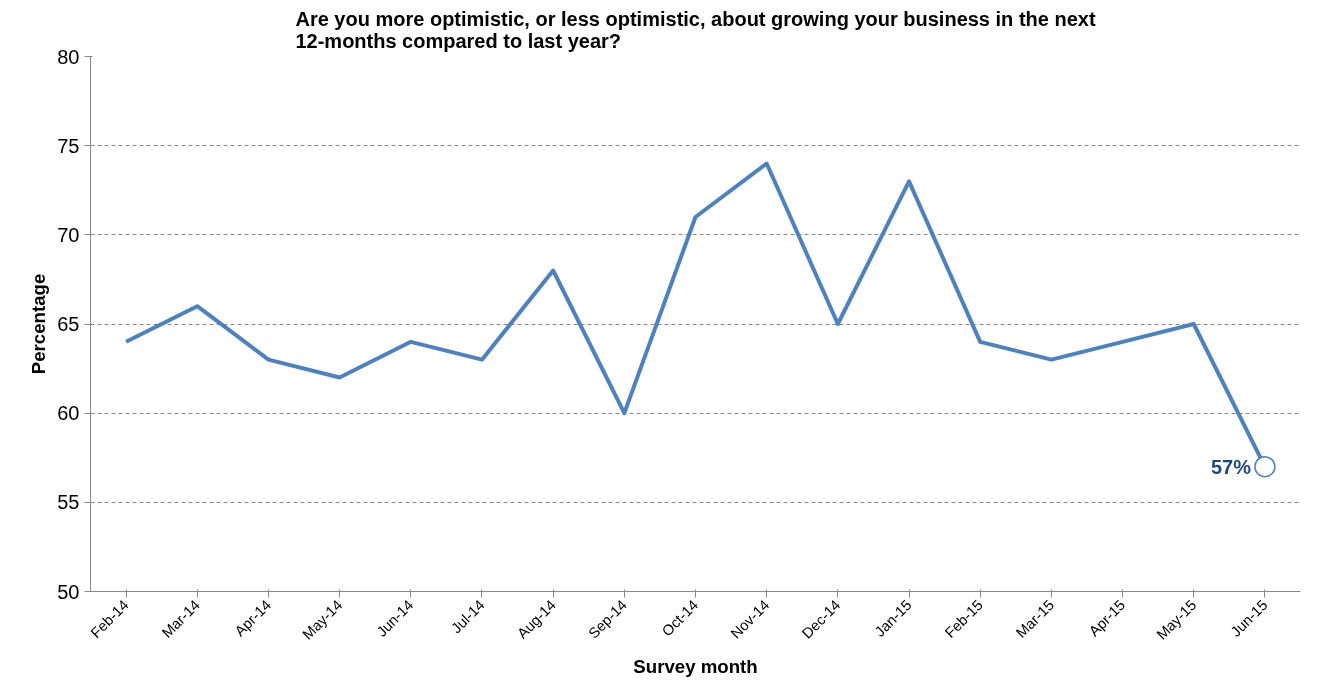 The height and width of the screenshot is (691, 1338). I want to click on y-tick-label: 65, so click(68, 324).